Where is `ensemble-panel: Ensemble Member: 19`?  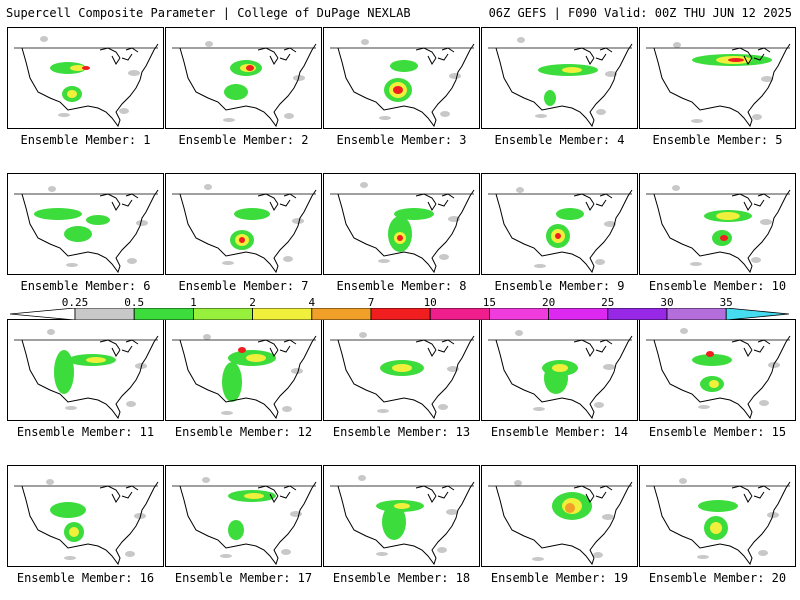 ensemble-panel: Ensemble Member: 19 is located at coordinates (559, 526).